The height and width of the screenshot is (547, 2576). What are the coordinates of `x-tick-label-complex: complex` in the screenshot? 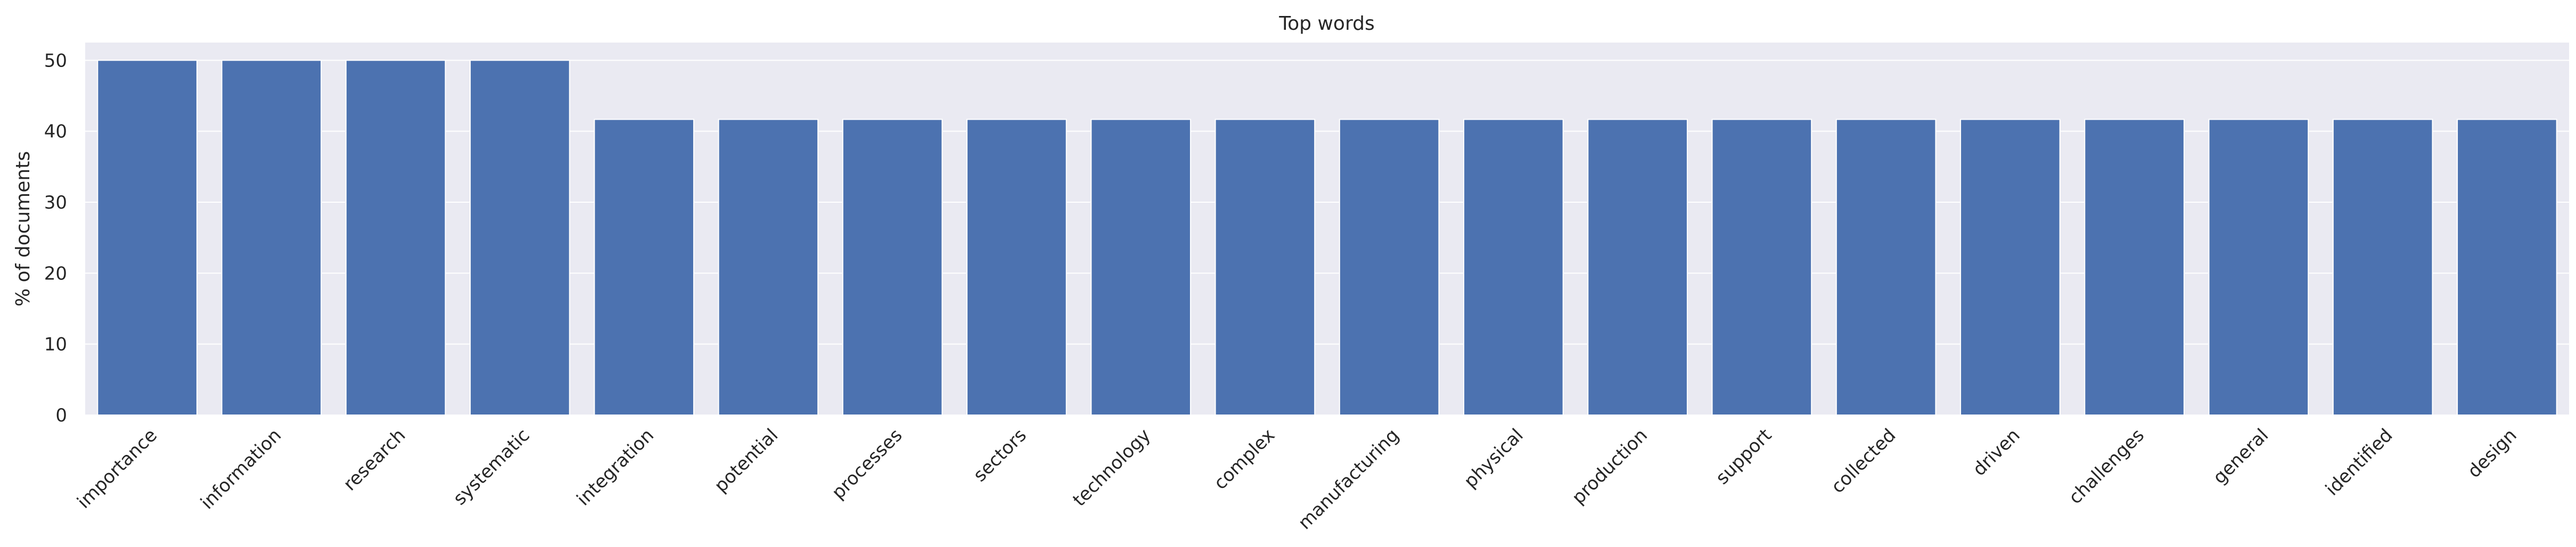 It's located at (1244, 459).